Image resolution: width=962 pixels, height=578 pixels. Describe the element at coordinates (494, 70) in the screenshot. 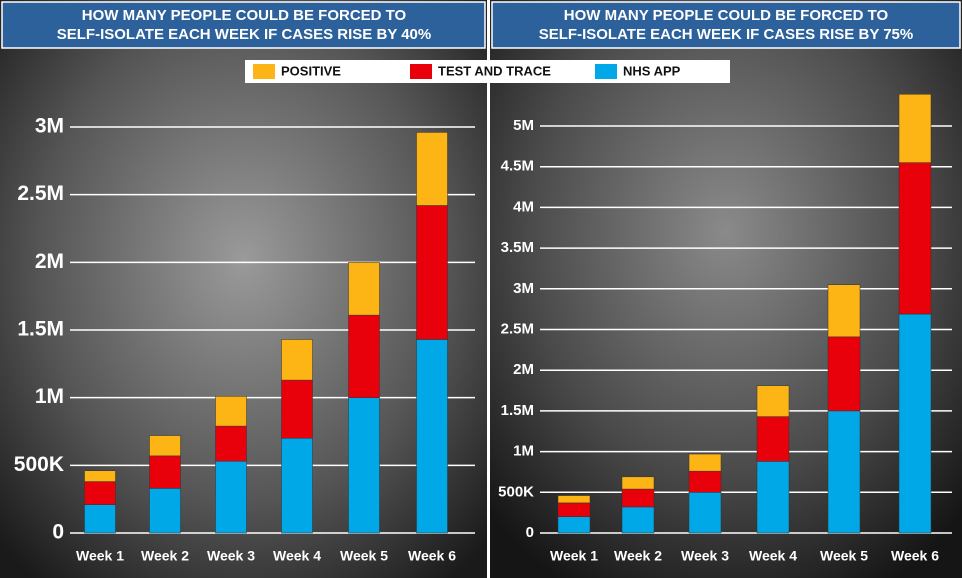

I see `legend-label: TEST AND TRACE` at that location.